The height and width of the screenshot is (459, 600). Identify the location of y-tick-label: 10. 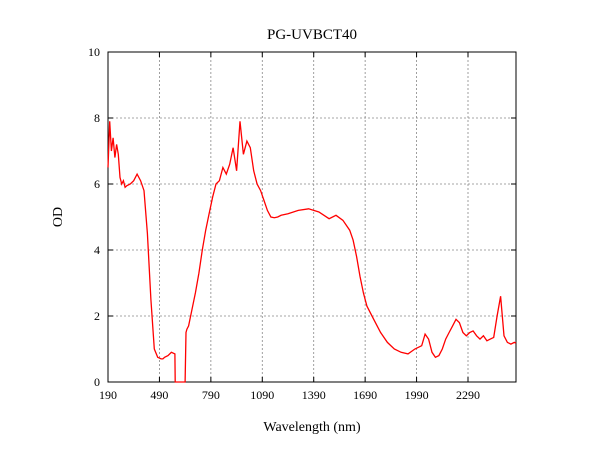
(94, 52).